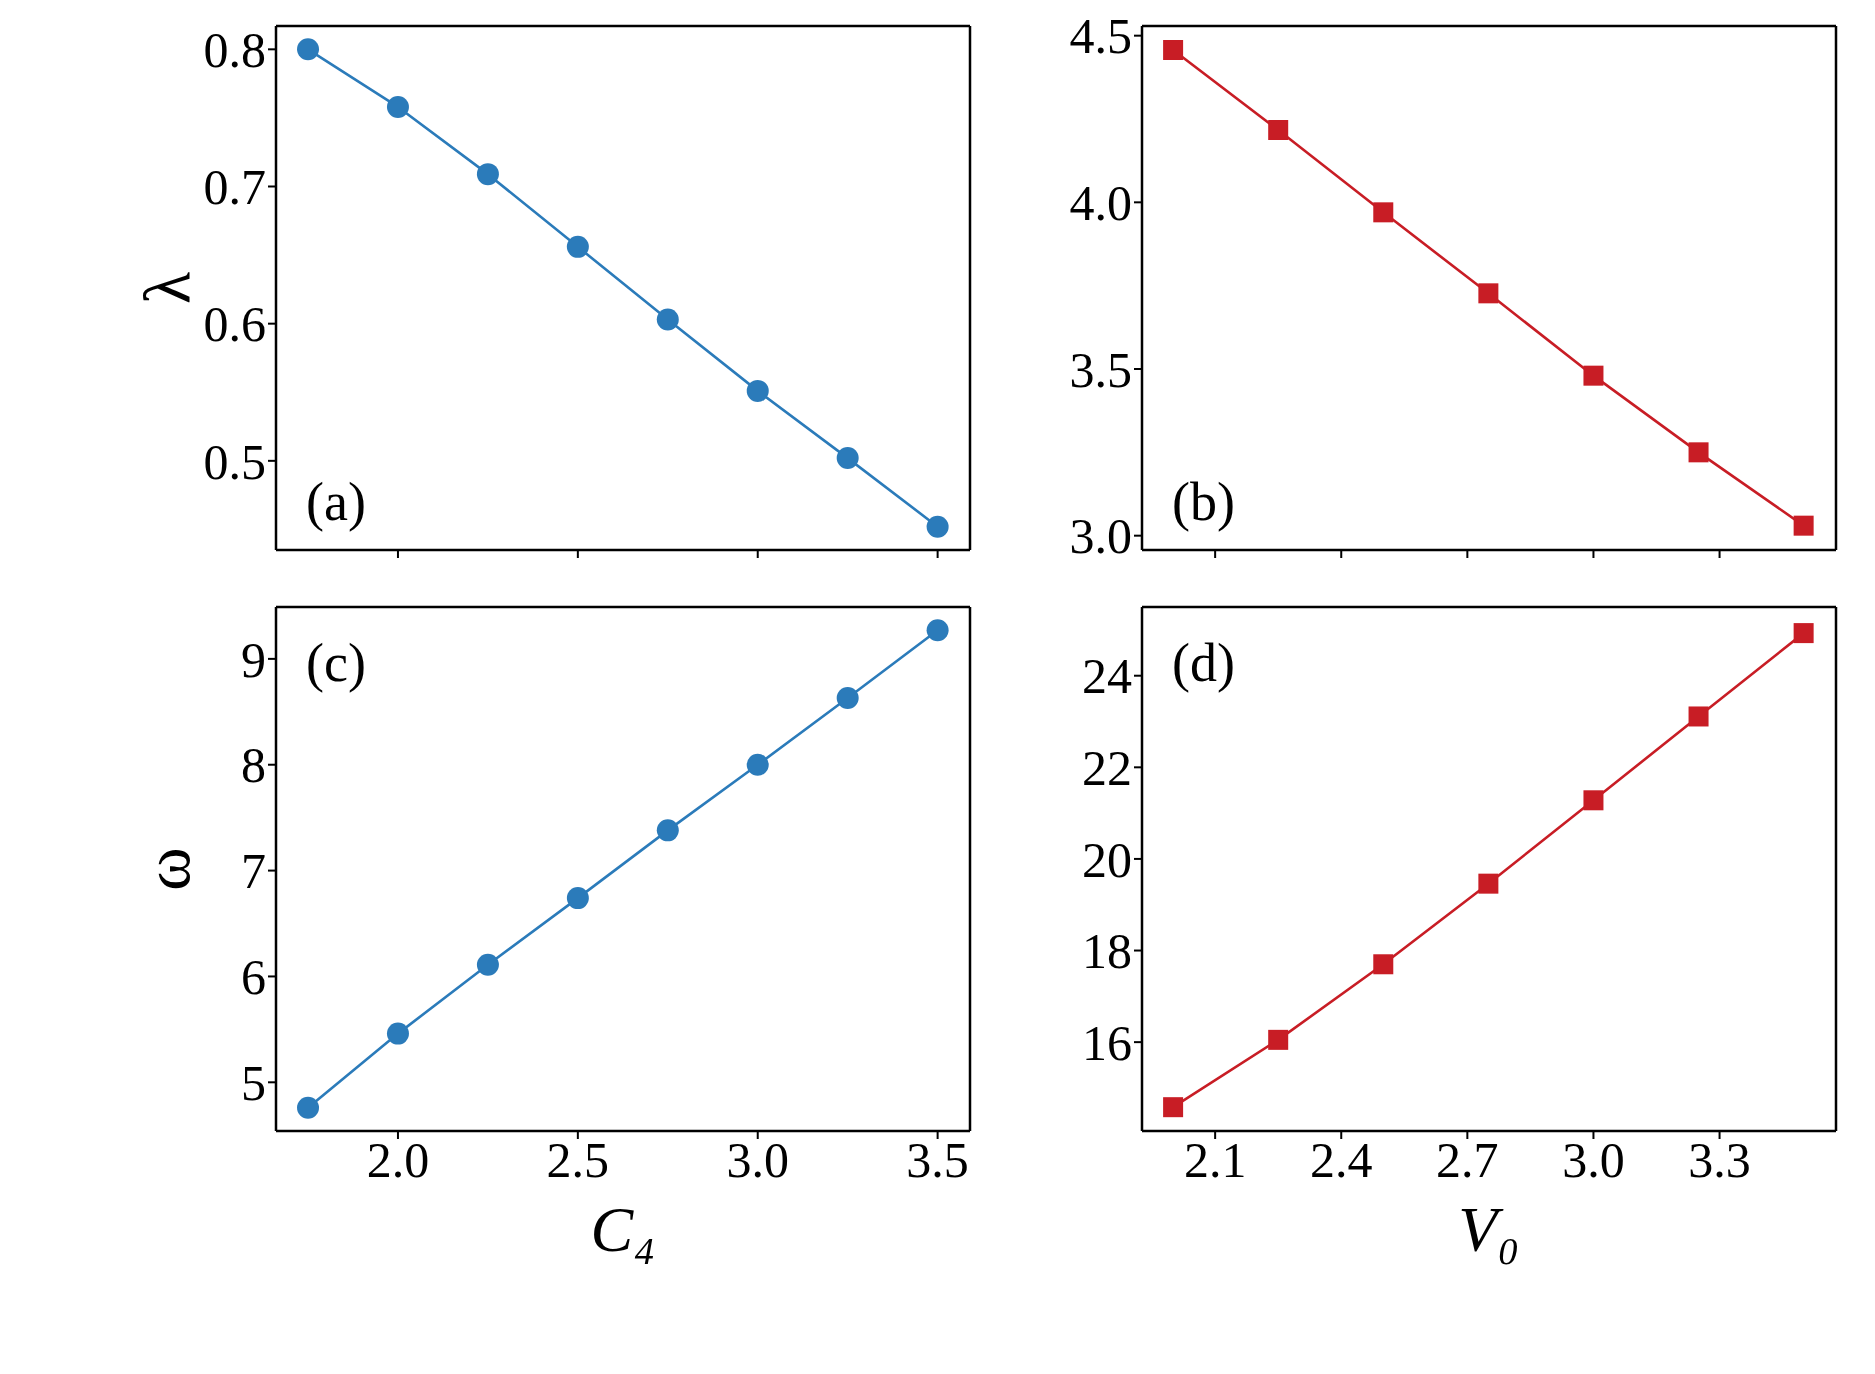 The width and height of the screenshot is (1875, 1374). I want to click on y-tick-label: 8, so click(253, 765).